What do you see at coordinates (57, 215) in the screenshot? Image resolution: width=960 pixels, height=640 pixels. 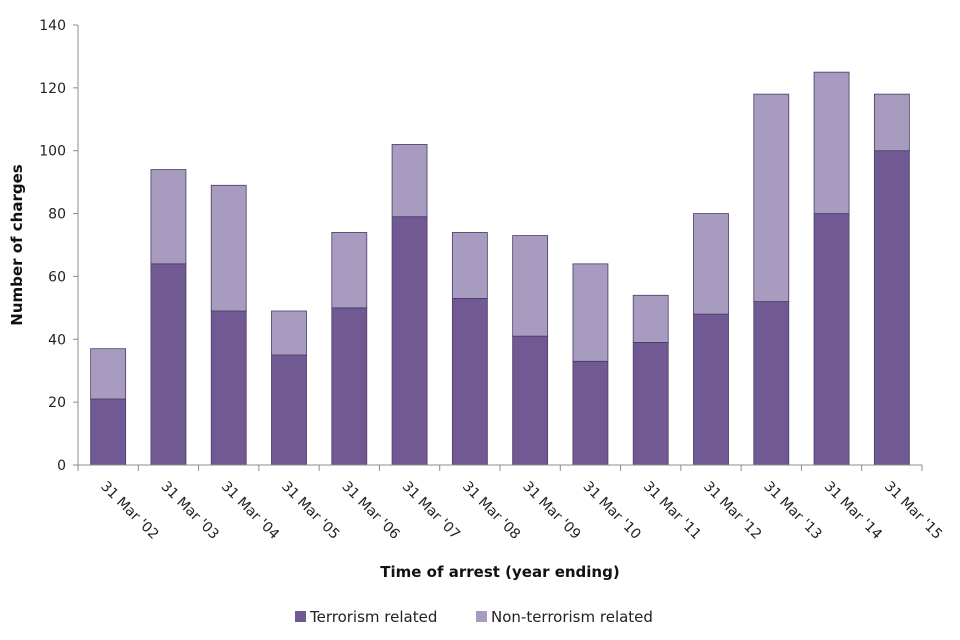 I see `y-tick-label: 80` at bounding box center [57, 215].